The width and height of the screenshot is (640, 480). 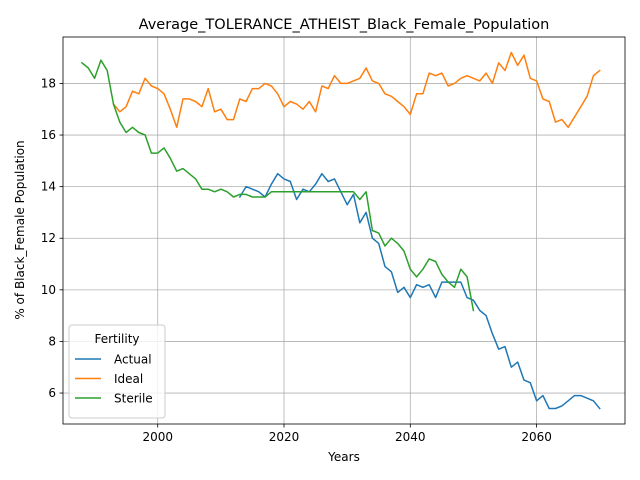 I want to click on legend-label: Sterile, so click(x=133, y=399).